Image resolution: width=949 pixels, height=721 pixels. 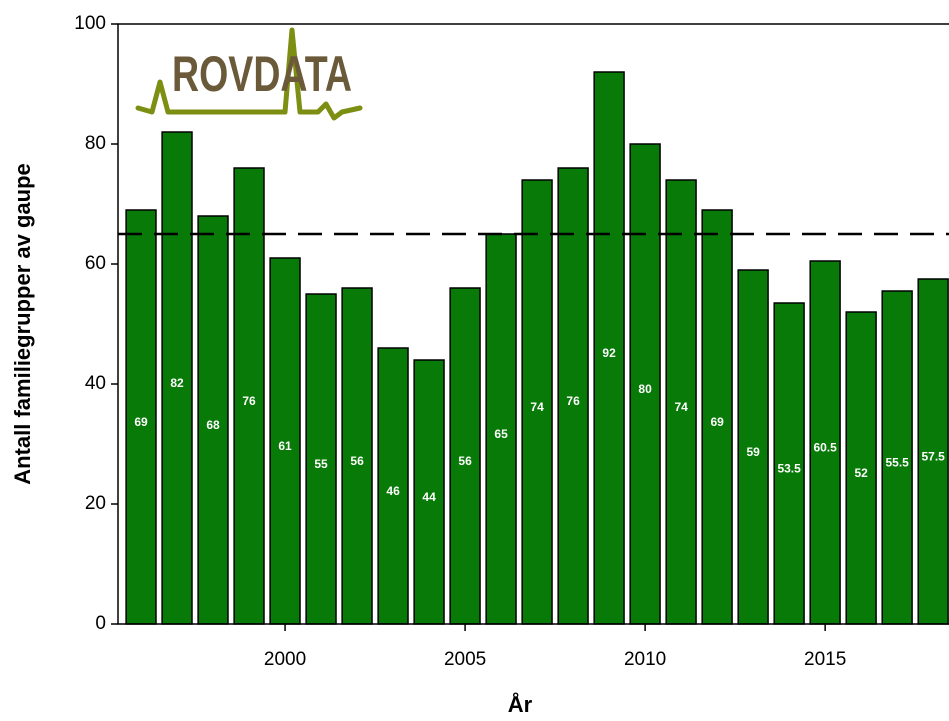 What do you see at coordinates (90, 23) in the screenshot?
I see `y-tick-label: 100` at bounding box center [90, 23].